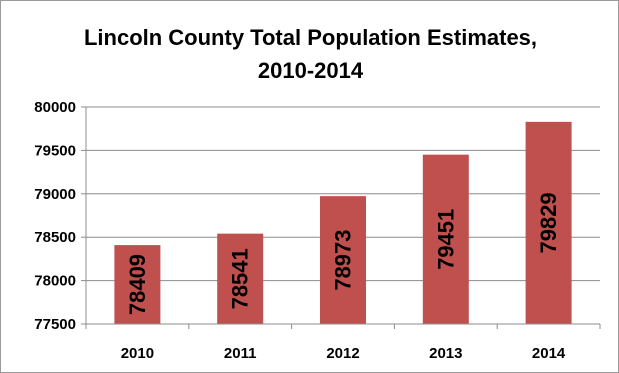 This screenshot has width=619, height=373. I want to click on x-tick-label: 2012, so click(342, 353).